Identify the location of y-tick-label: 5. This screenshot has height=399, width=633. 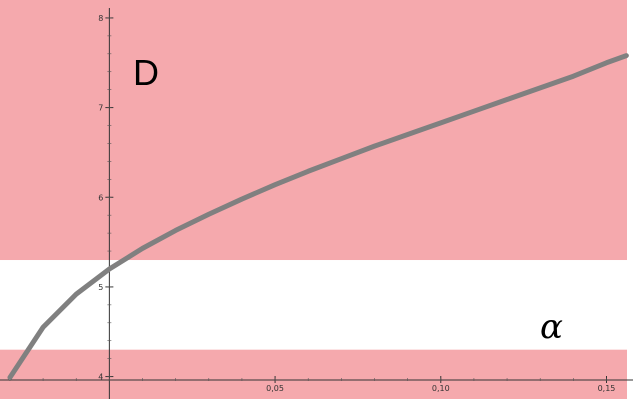
(100, 287).